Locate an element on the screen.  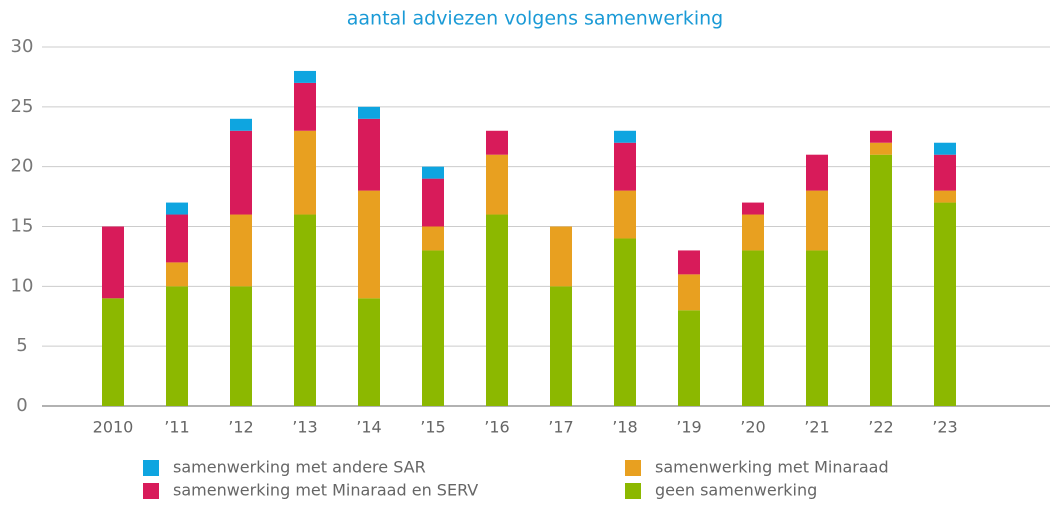
chart-title: aantal adviezen volgens samenwerking is located at coordinates (535, 19).